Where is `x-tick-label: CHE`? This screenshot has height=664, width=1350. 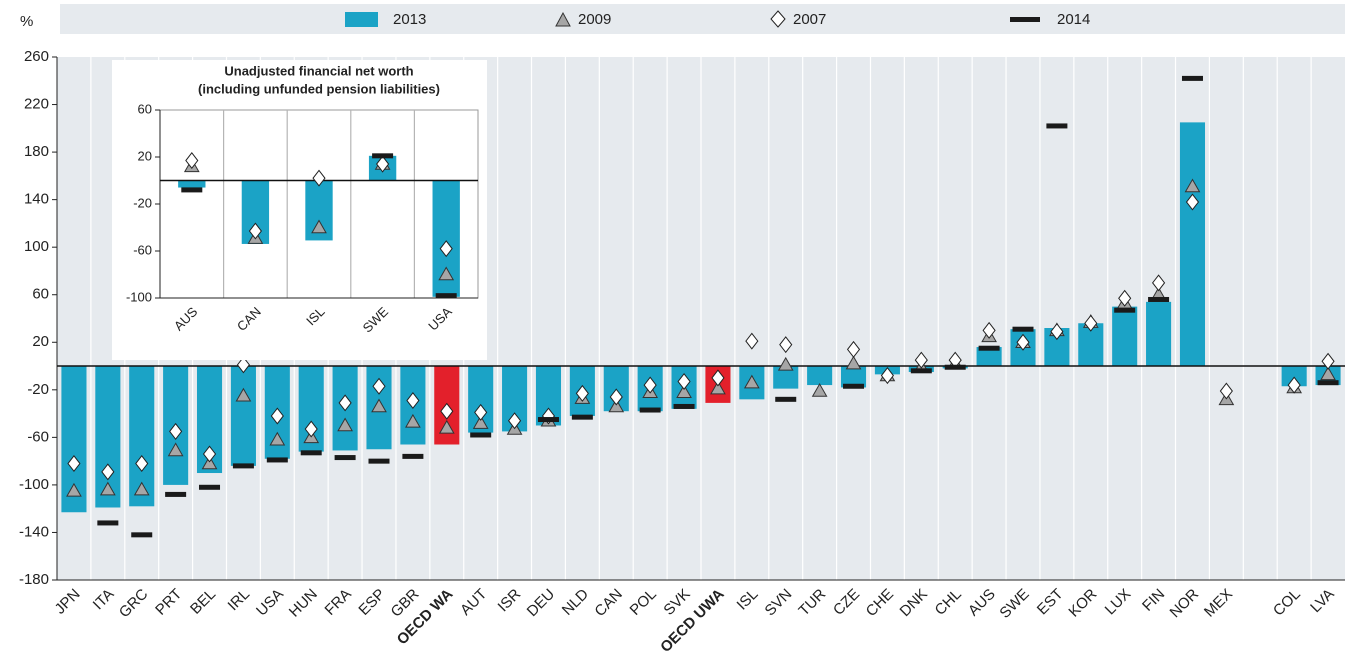
x-tick-label: CHE is located at coordinates (880, 603).